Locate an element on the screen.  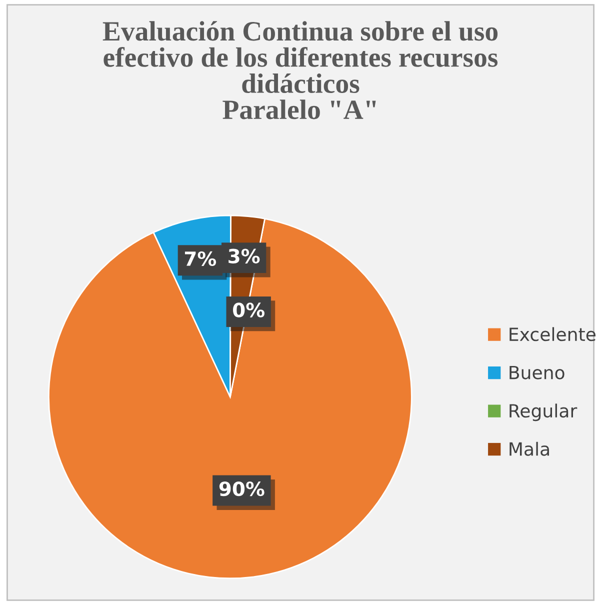
legend-label: Regular is located at coordinates (544, 413).